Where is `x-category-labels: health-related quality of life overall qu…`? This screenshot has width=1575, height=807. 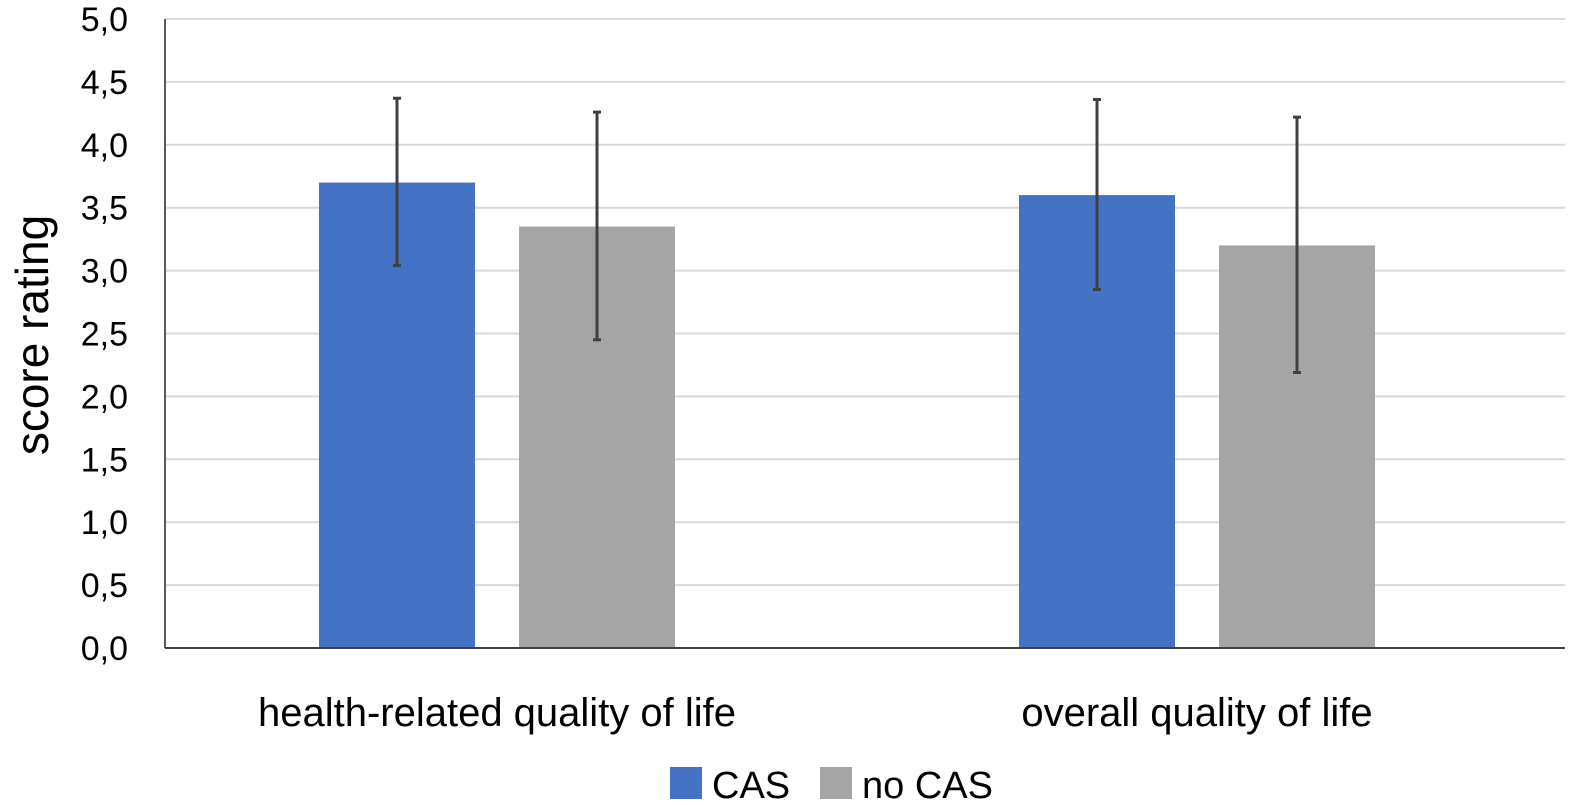
x-category-labels: health-related quality of life overall qu… is located at coordinates (815, 713).